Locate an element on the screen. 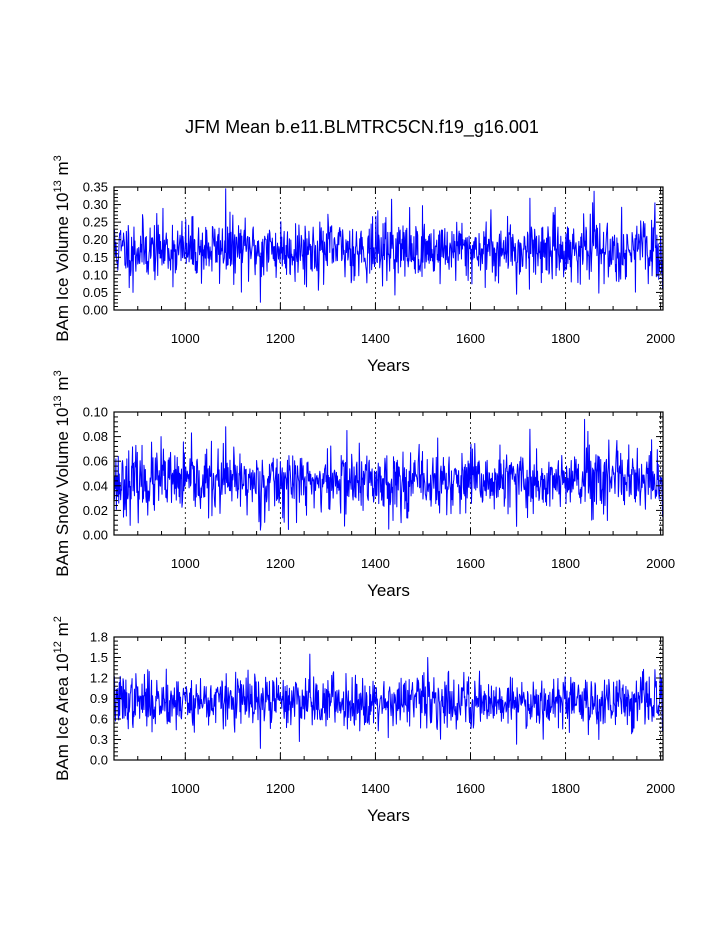  y-tick-label: 0.25 is located at coordinates (95, 222).